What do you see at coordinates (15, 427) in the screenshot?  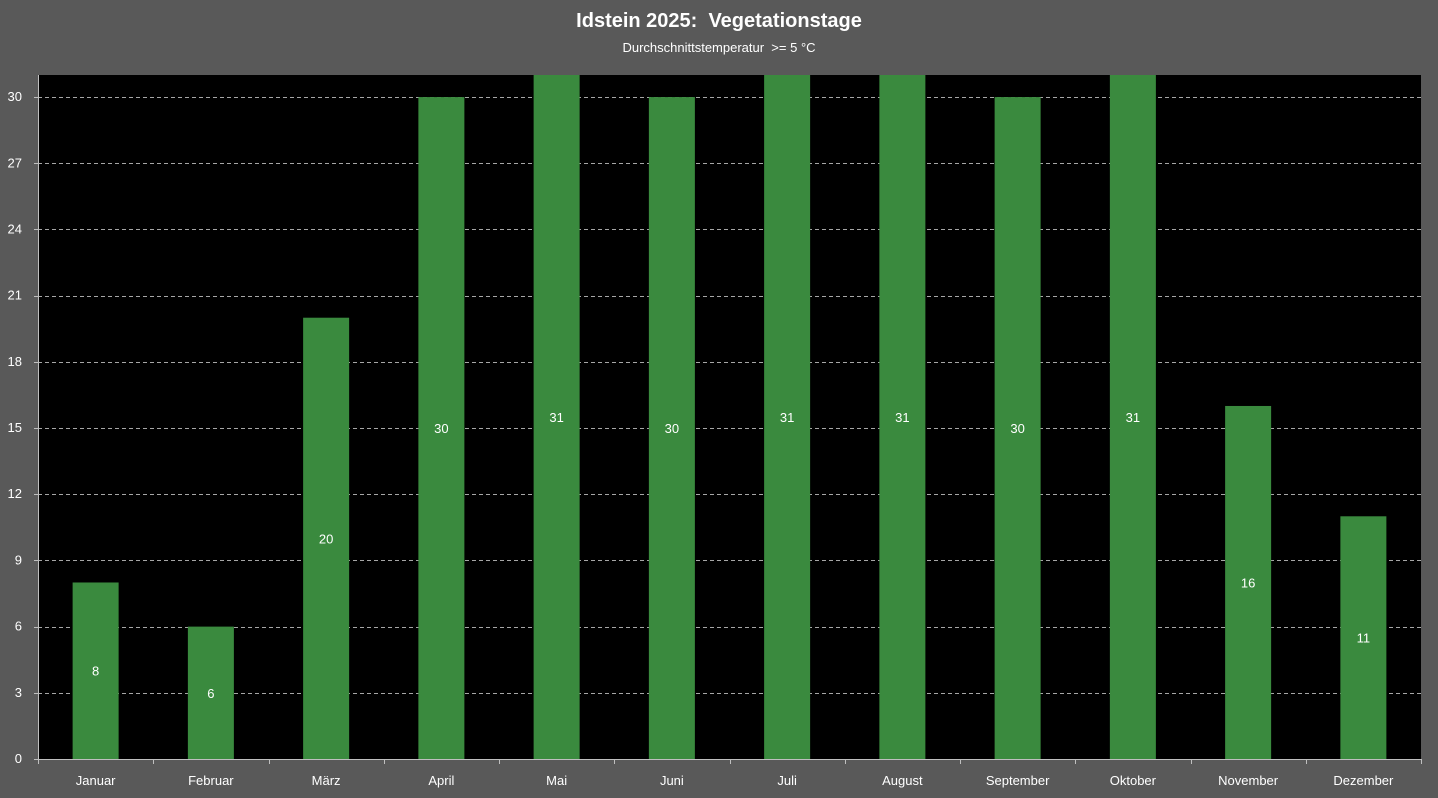 I see `y-tick-label: 15` at bounding box center [15, 427].